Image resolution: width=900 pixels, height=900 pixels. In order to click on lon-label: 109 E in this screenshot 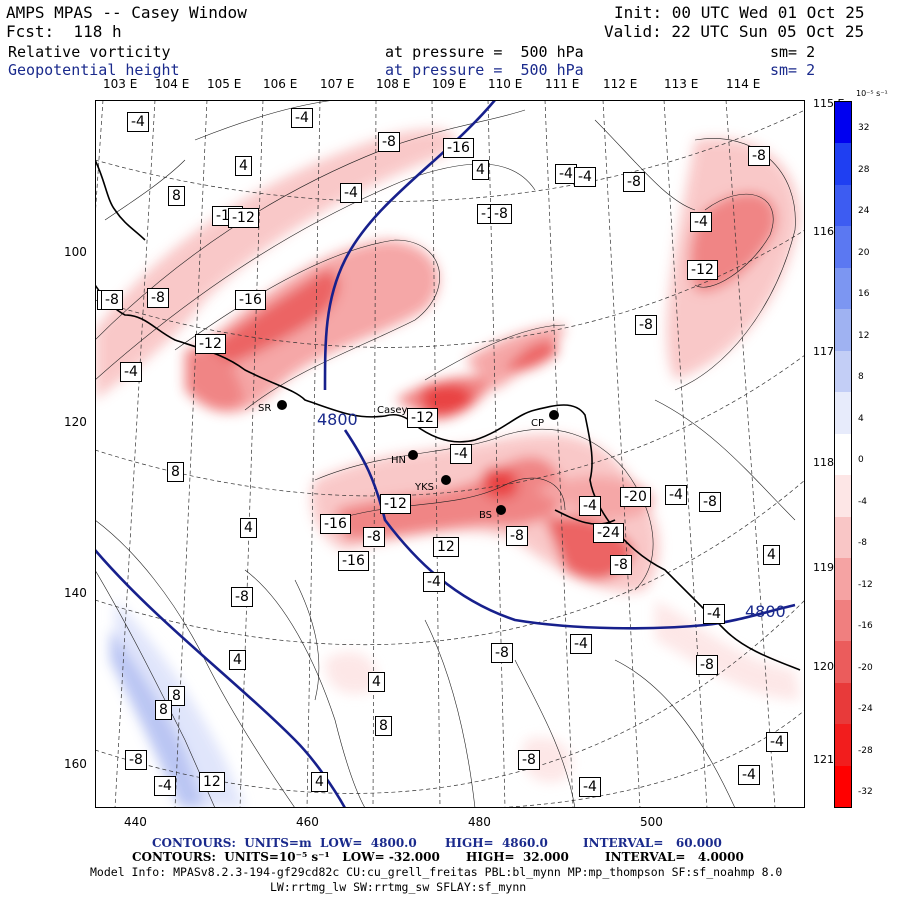, I will do `click(449, 84)`.